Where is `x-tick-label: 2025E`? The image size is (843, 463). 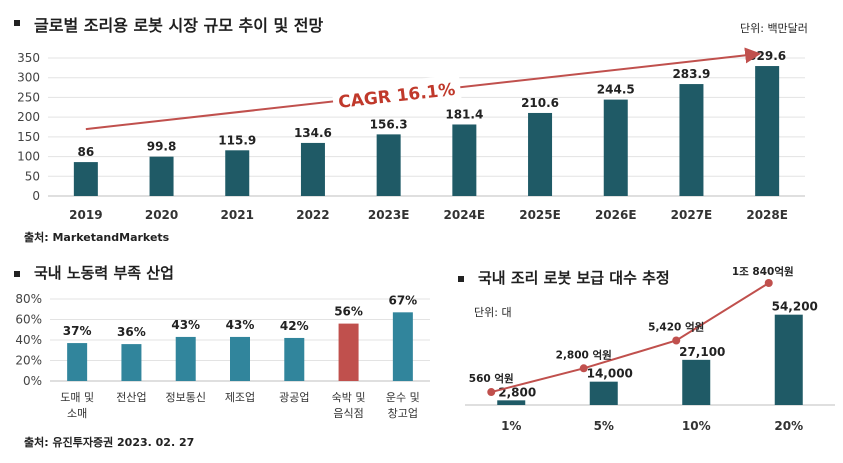
x-tick-label: 2025E is located at coordinates (540, 215).